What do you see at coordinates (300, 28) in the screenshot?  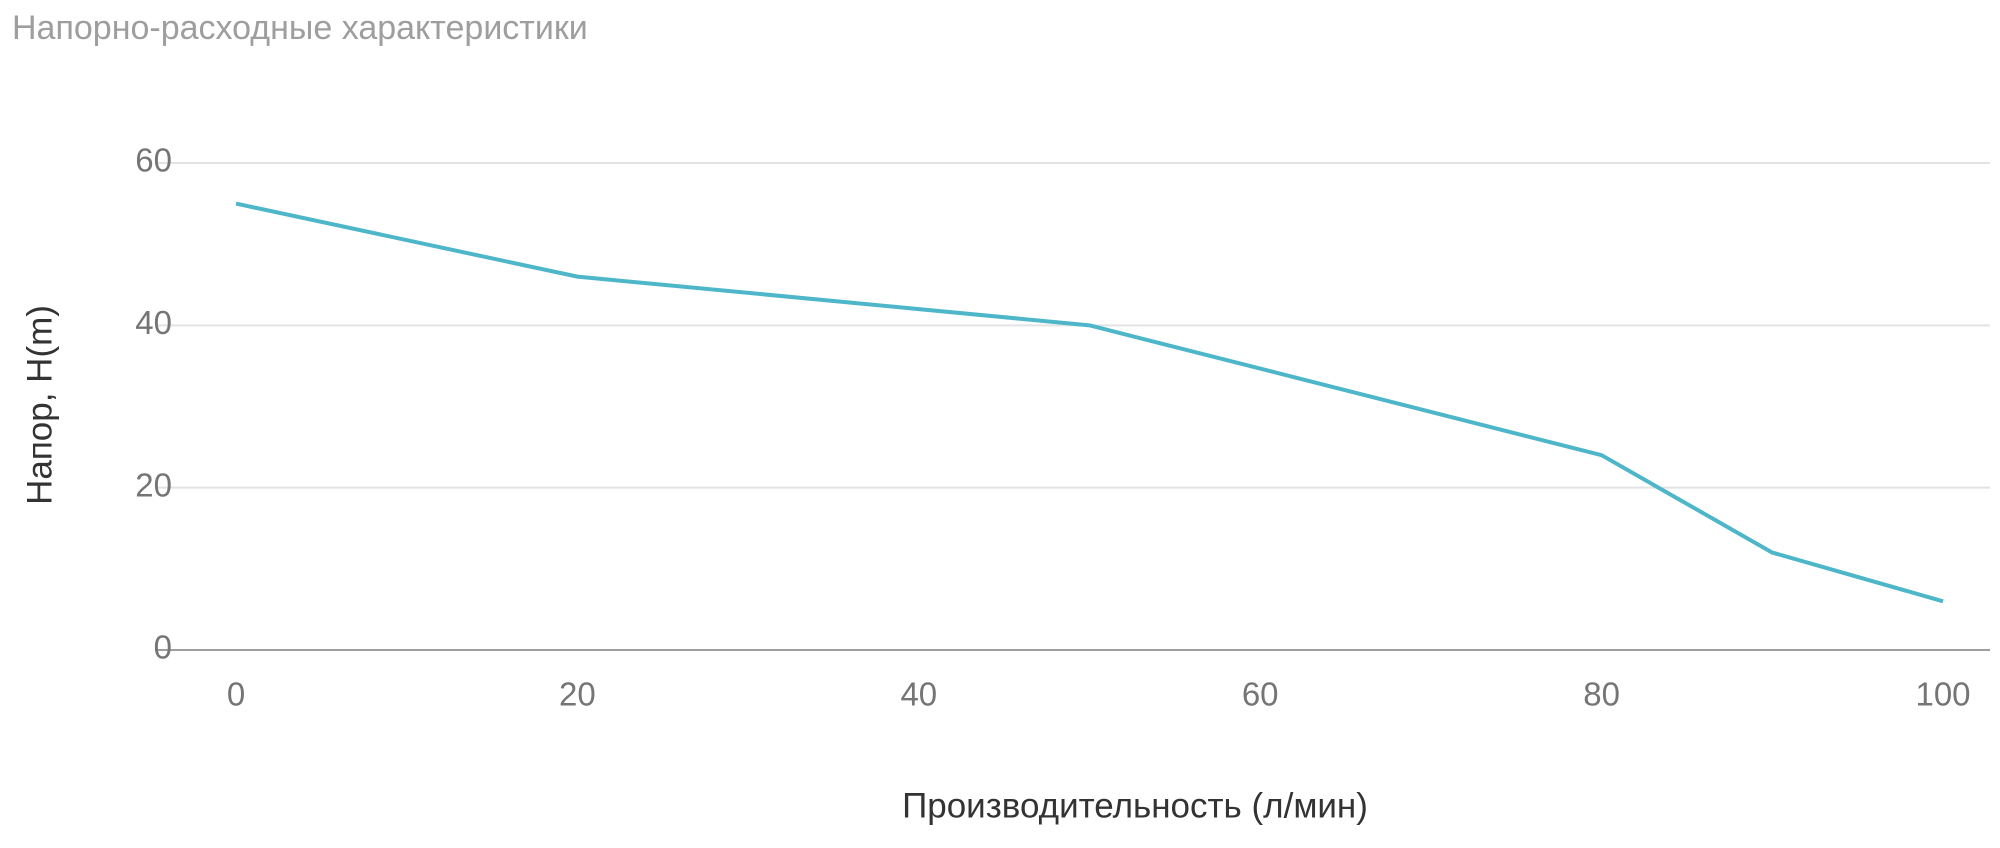 I see `chart-title: Напорно-расходные характеристики` at bounding box center [300, 28].